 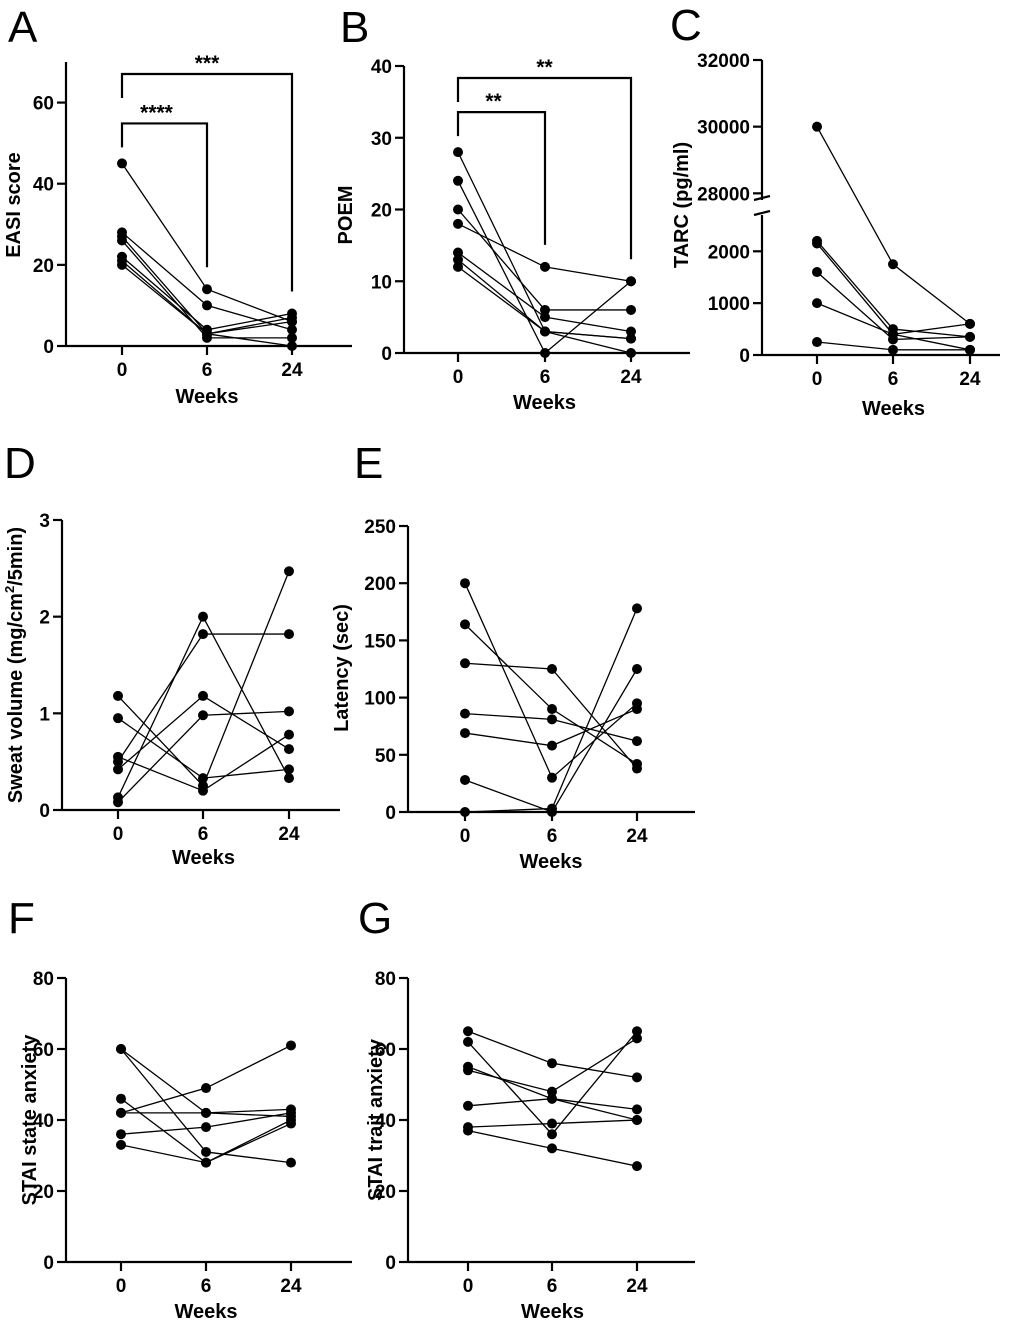 I want to click on panel-d: D 0 1 2 3 0 6 24 Weeks Sweat volume (mg/cm2/5min), so click(x=171, y=654).